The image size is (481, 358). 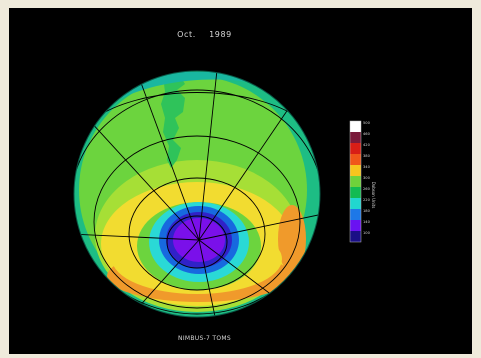 What do you see at coordinates (367, 156) in the screenshot?
I see `colorbar-tick-label: 380` at bounding box center [367, 156].